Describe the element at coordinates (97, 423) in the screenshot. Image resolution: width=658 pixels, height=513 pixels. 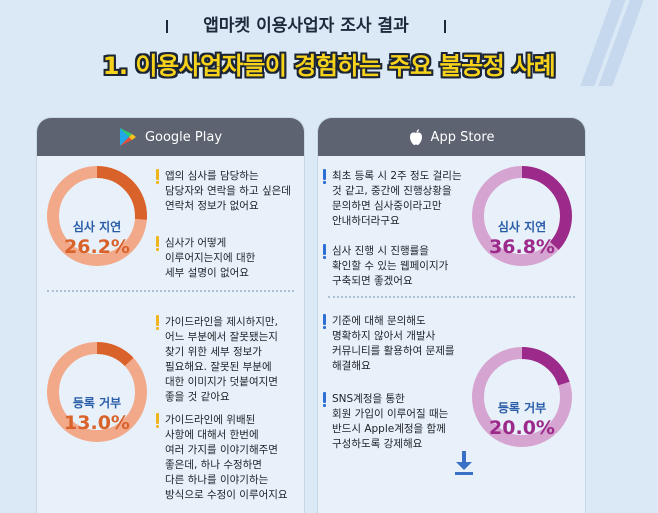
I see `donut-percent: 13.0%` at that location.